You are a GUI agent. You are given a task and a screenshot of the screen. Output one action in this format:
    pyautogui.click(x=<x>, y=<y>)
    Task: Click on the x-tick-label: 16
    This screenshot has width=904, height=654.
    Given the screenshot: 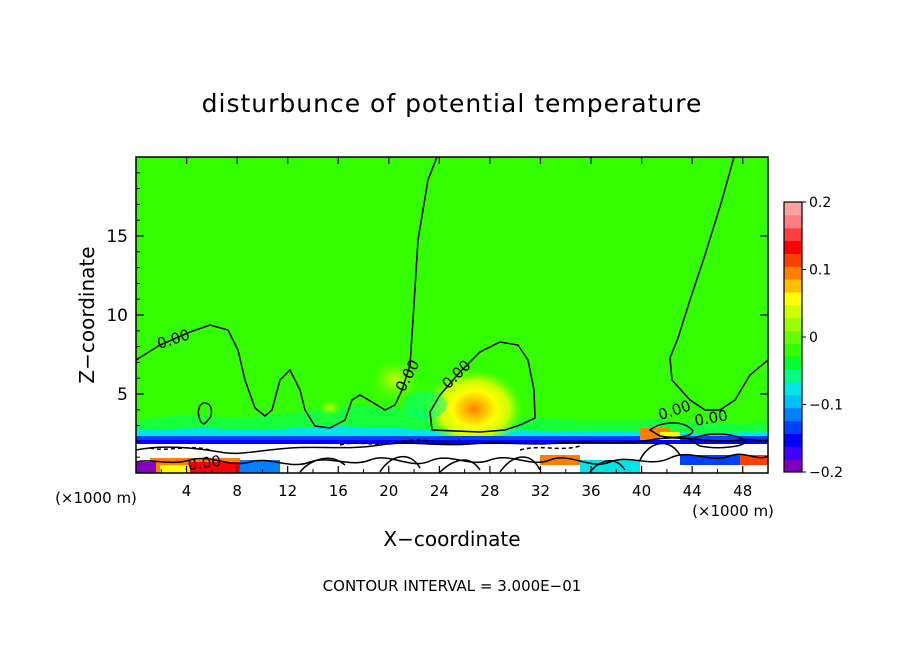 What is the action you would take?
    pyautogui.click(x=338, y=491)
    